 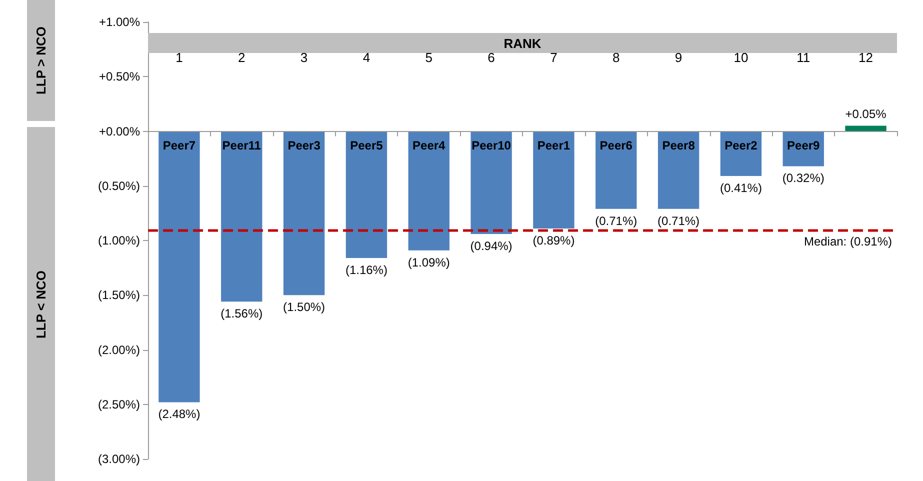 What do you see at coordinates (866, 57) in the screenshot?
I see `x2-tick-label: 12` at bounding box center [866, 57].